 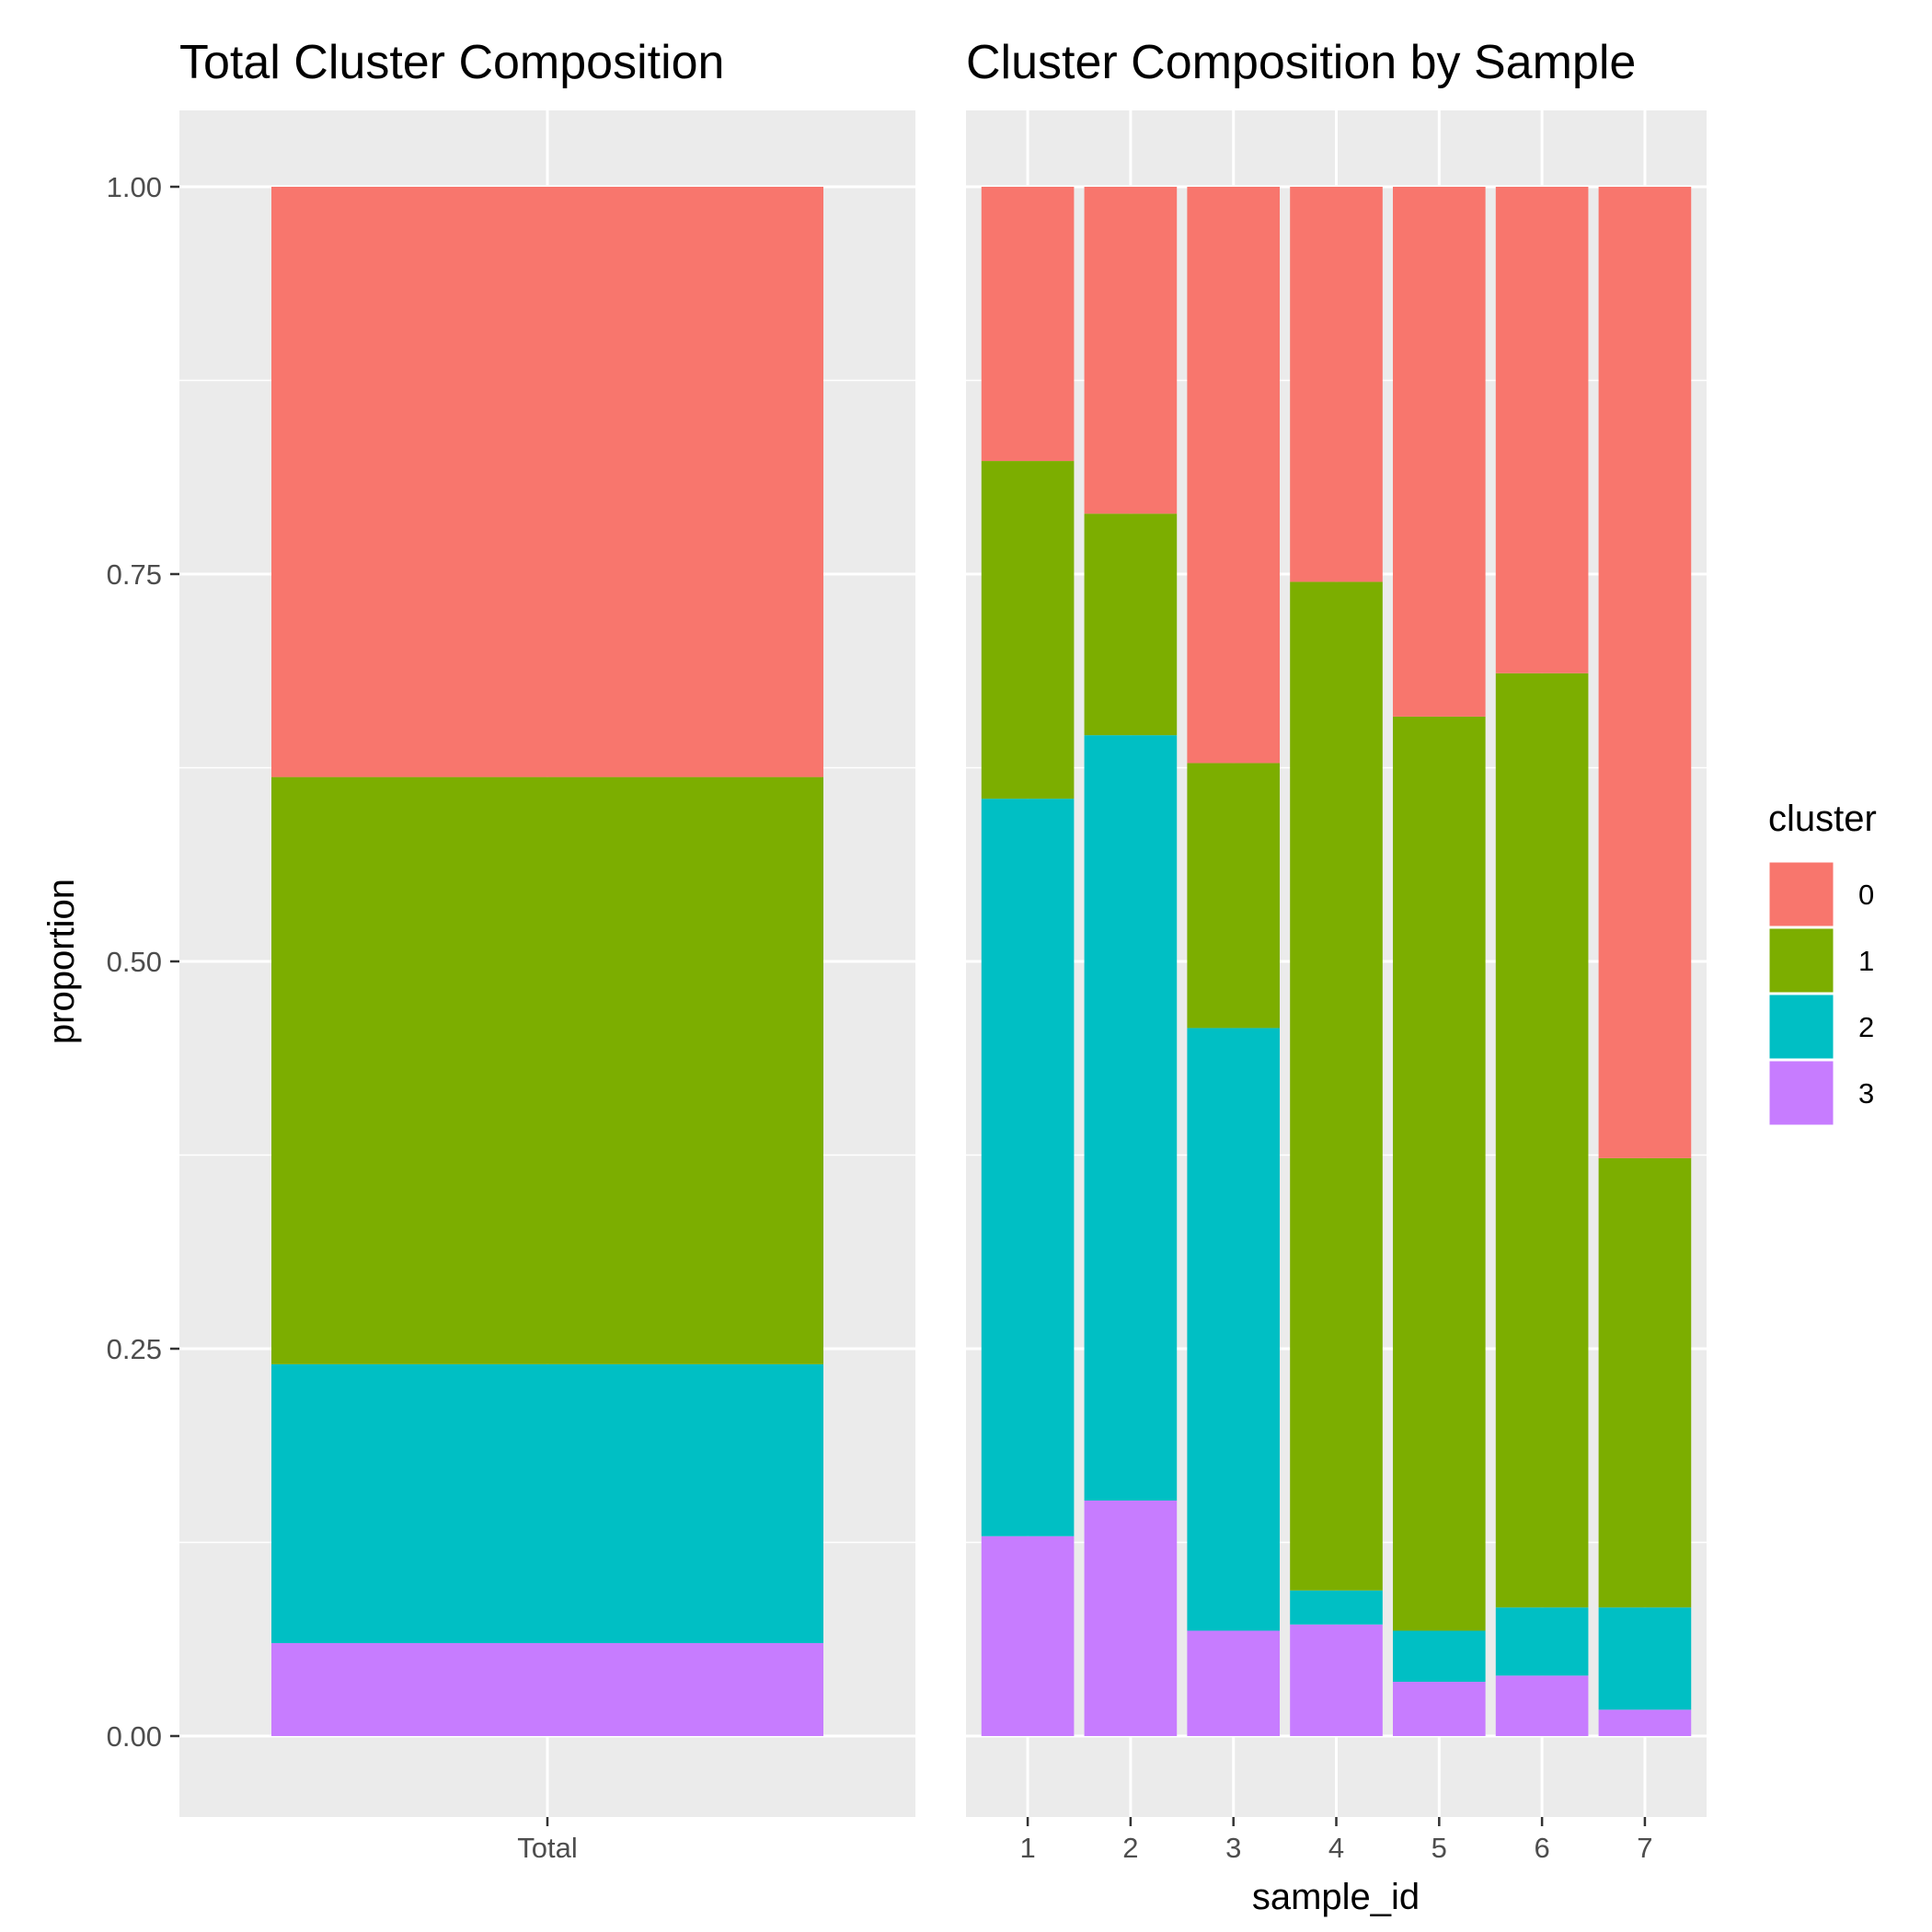 What do you see at coordinates (134, 1736) in the screenshot?
I see `y-tick-label: 0.00` at bounding box center [134, 1736].